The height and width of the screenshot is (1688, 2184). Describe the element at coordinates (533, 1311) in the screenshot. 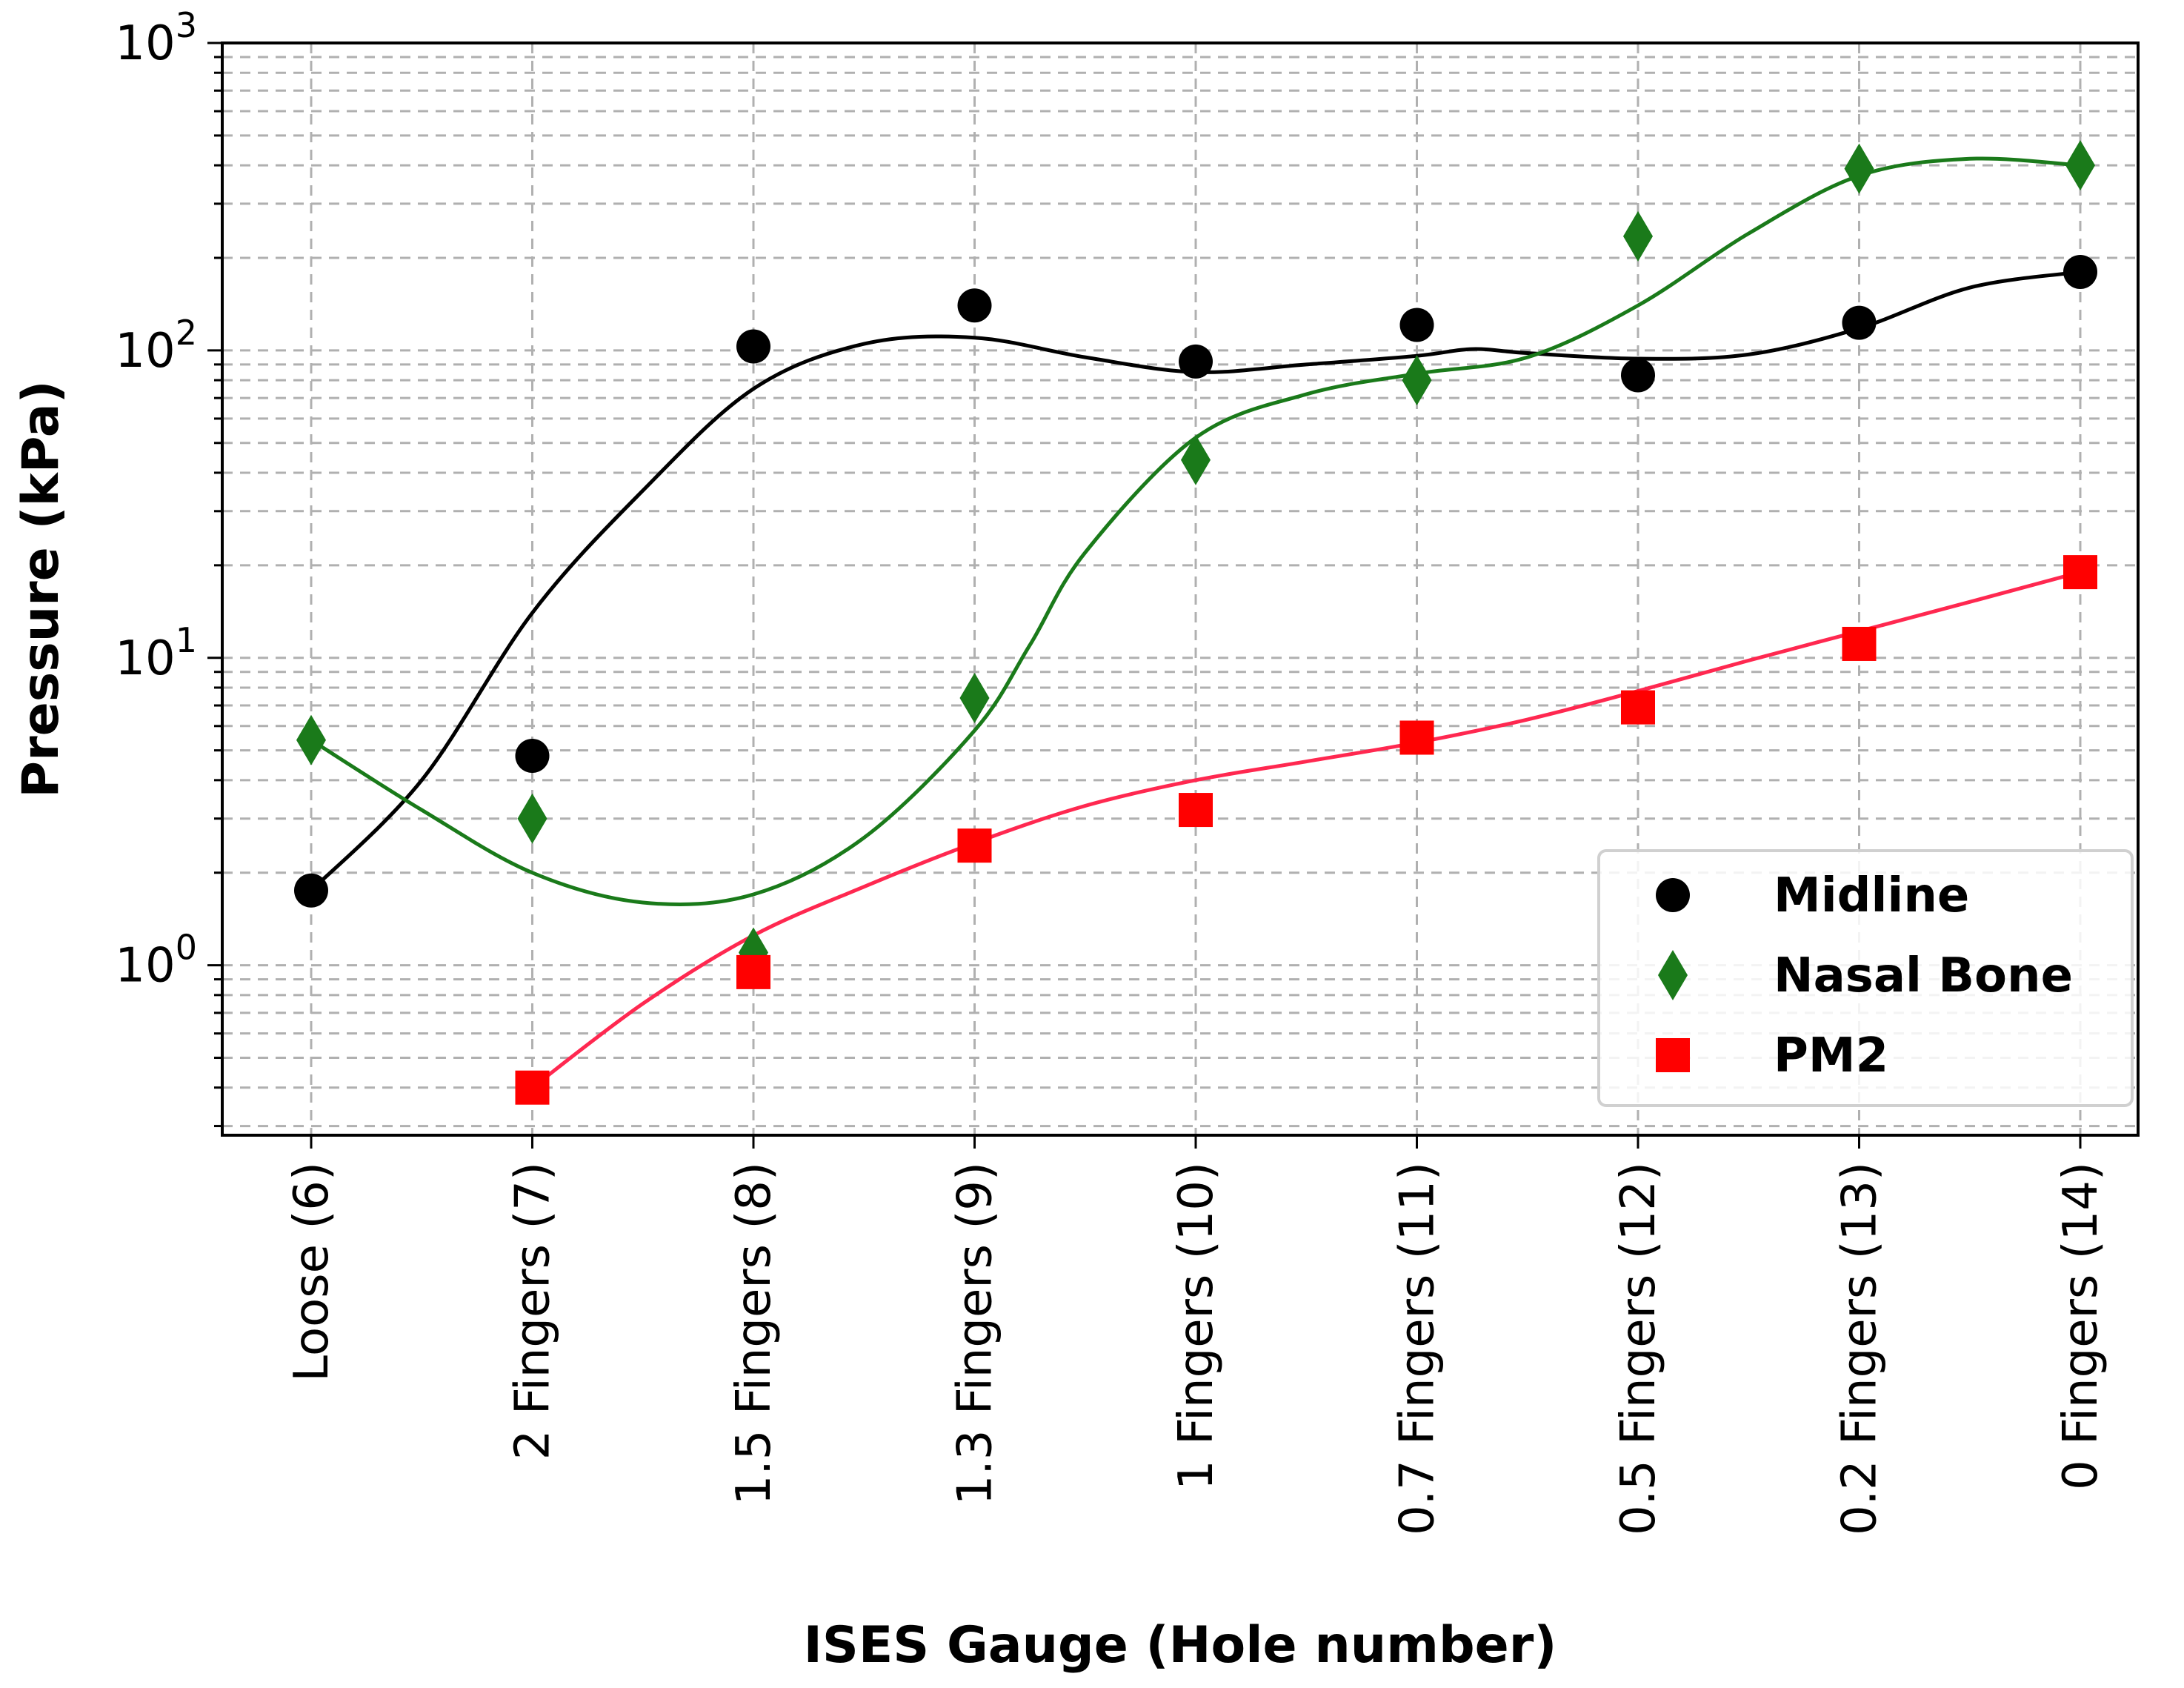

I see `x-tick-label: 2 Fingers (7)` at that location.